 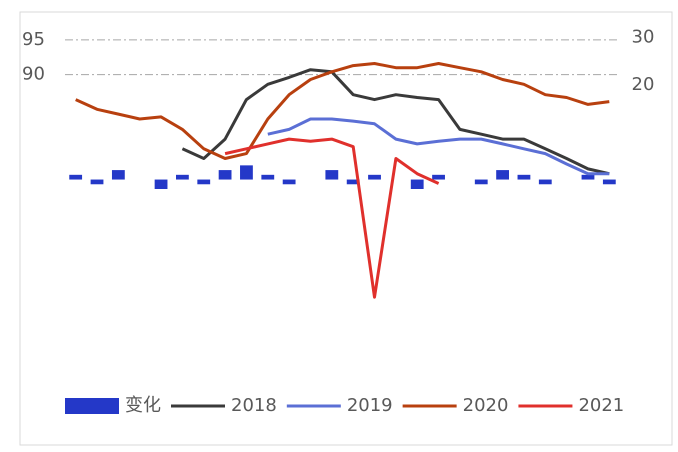 I want to click on y2-tick-label: 20, so click(x=643, y=84).